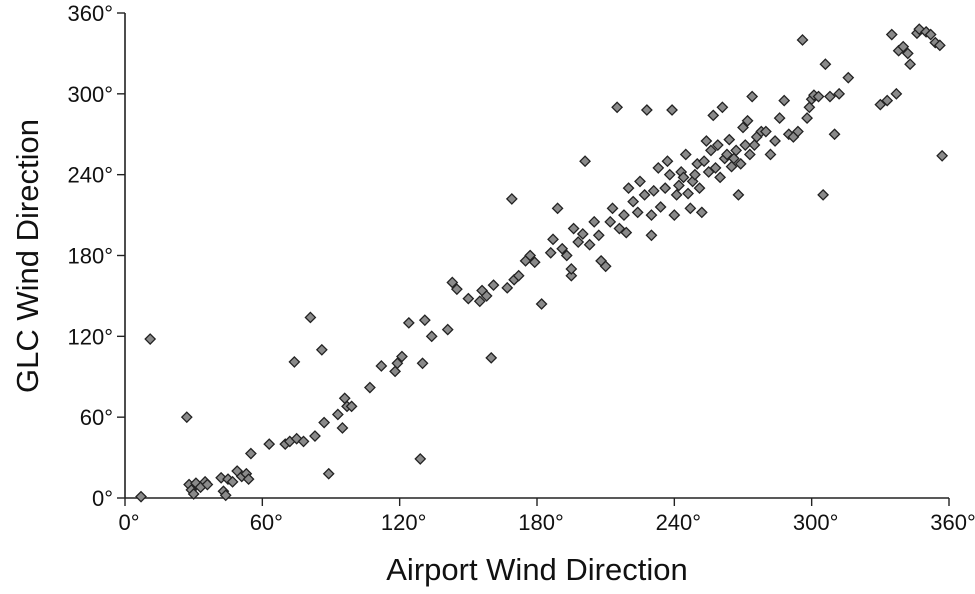 The height and width of the screenshot is (594, 975). I want to click on y-tick-label: 0°, so click(102, 498).